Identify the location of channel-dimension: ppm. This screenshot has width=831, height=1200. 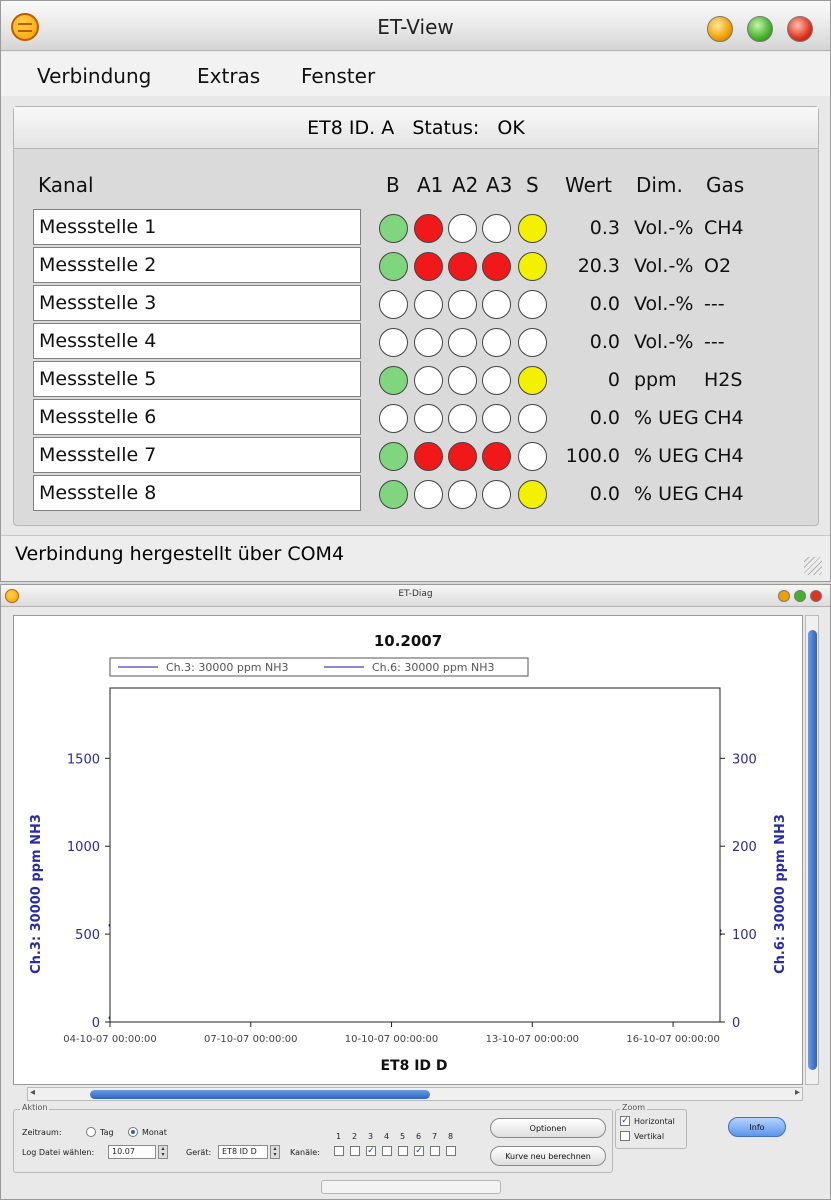
(655, 380).